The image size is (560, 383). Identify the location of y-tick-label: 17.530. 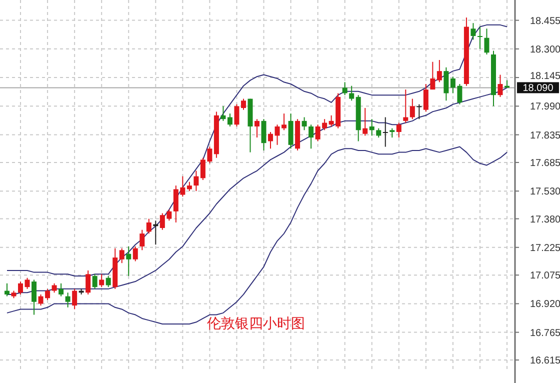
(545, 192).